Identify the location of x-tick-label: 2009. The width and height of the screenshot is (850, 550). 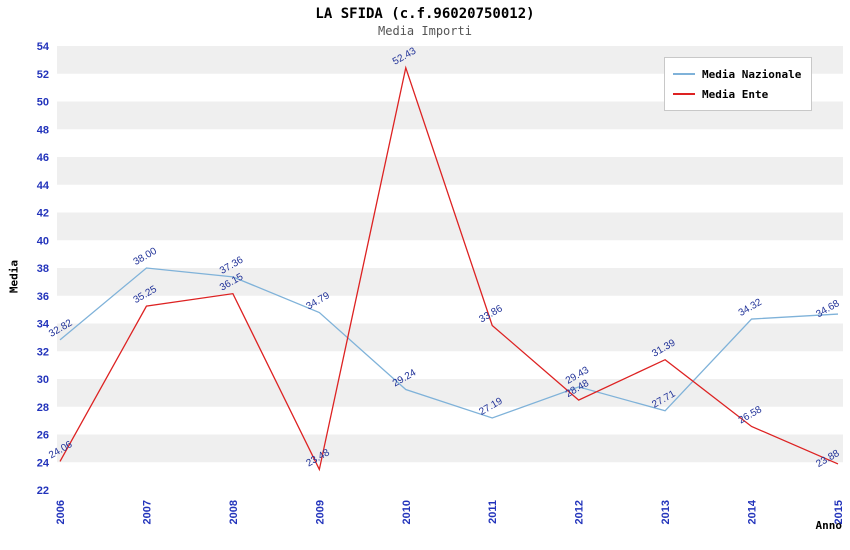
(320, 512).